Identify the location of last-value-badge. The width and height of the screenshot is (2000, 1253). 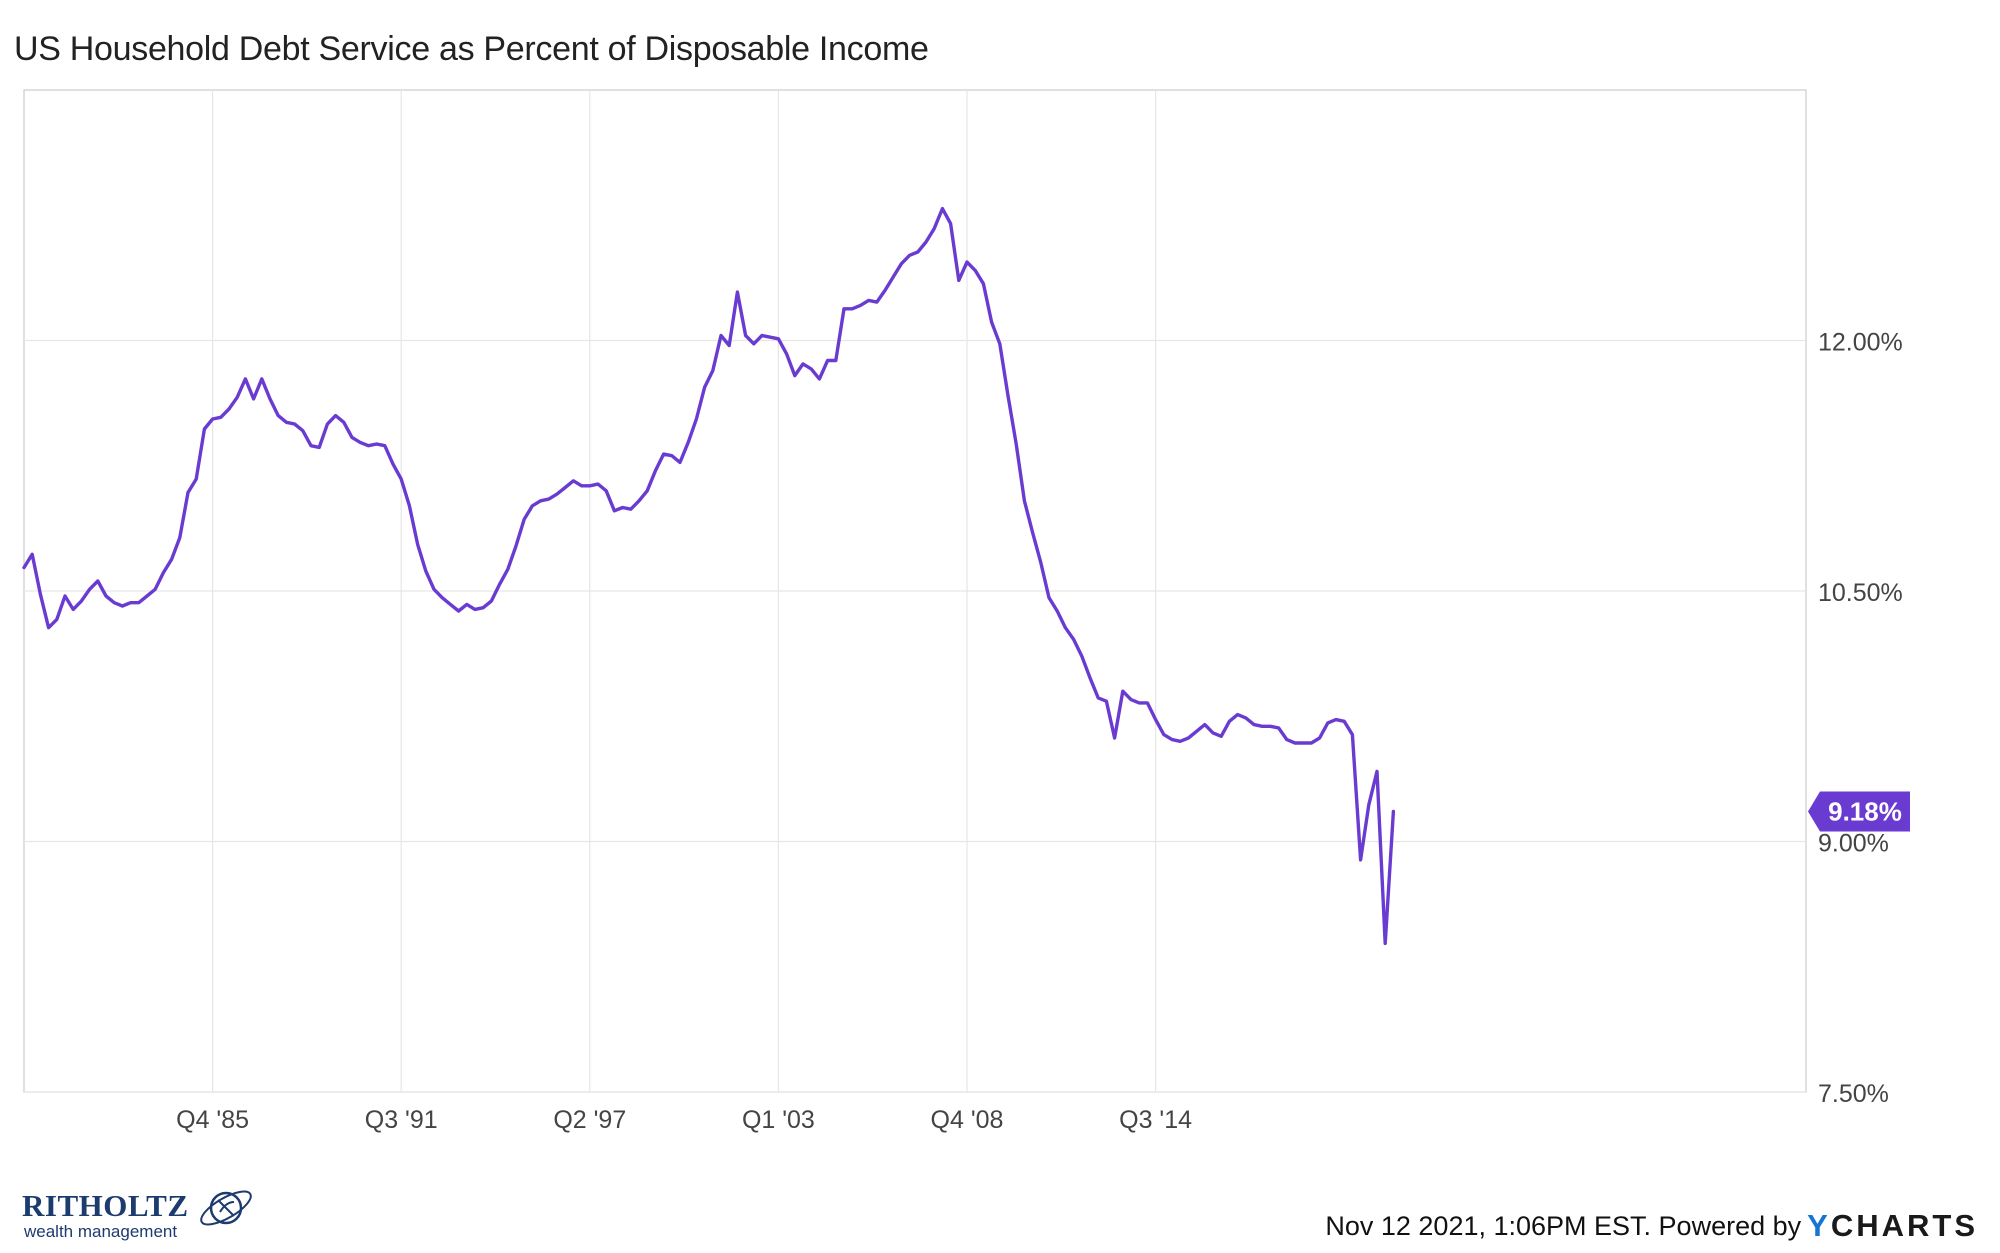
(1859, 811).